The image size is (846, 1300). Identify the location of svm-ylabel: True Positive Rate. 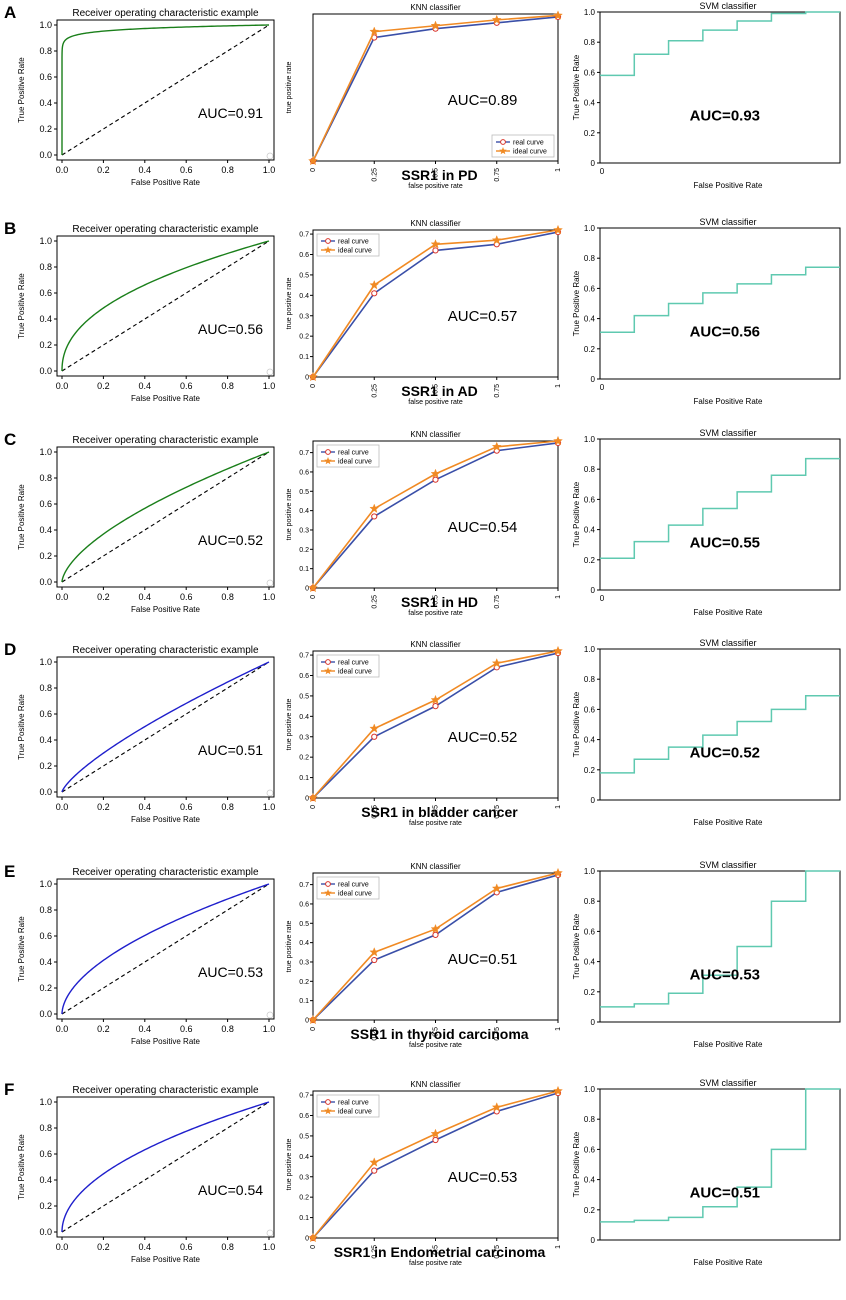
(576, 946).